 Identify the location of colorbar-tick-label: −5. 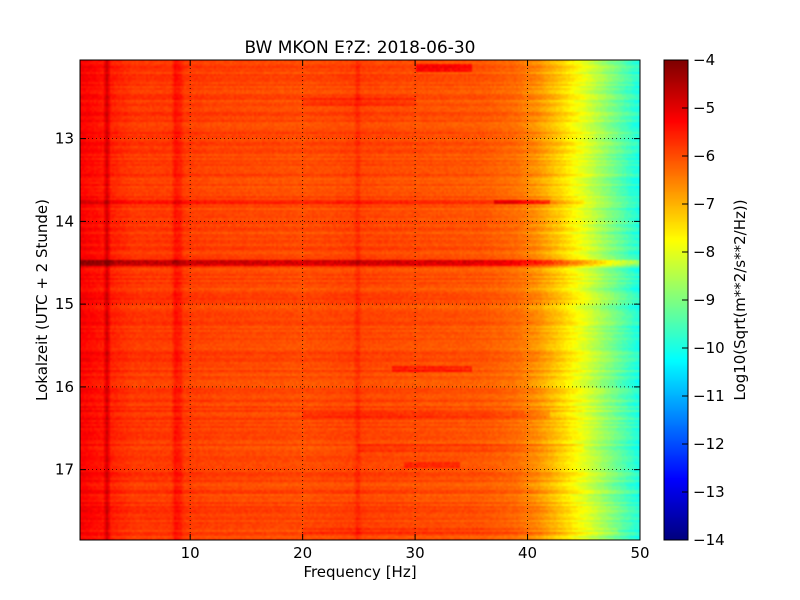
(704, 108).